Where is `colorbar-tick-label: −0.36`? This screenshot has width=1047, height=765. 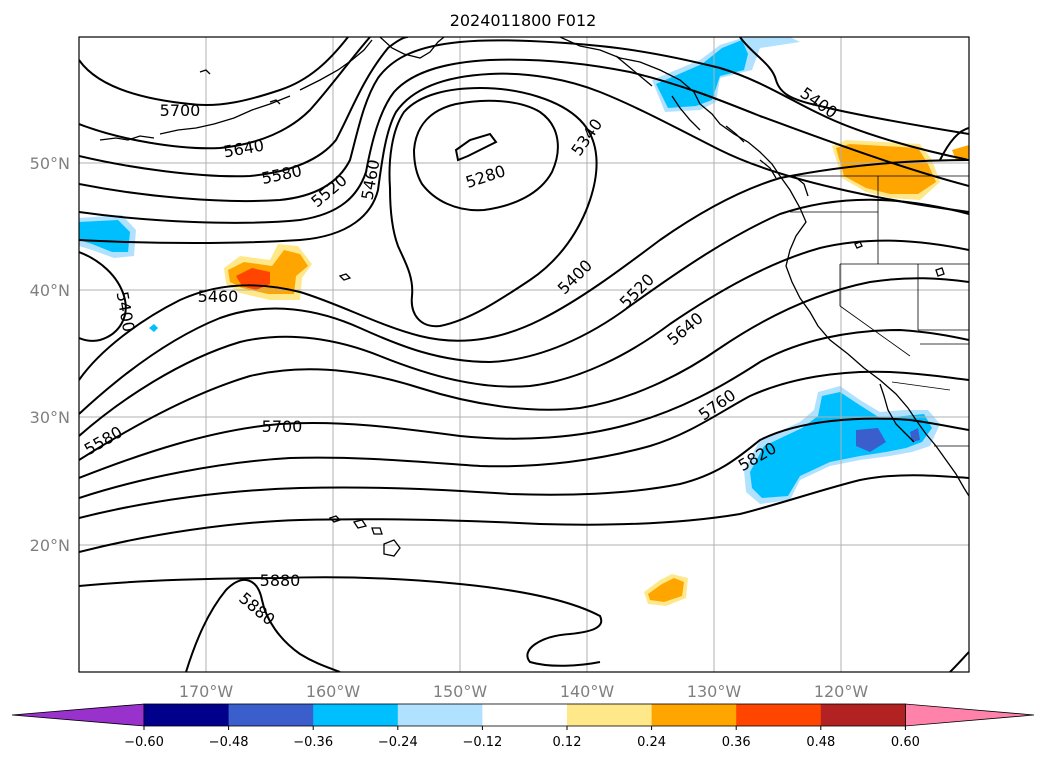
colorbar-tick-label: −0.36 is located at coordinates (313, 742).